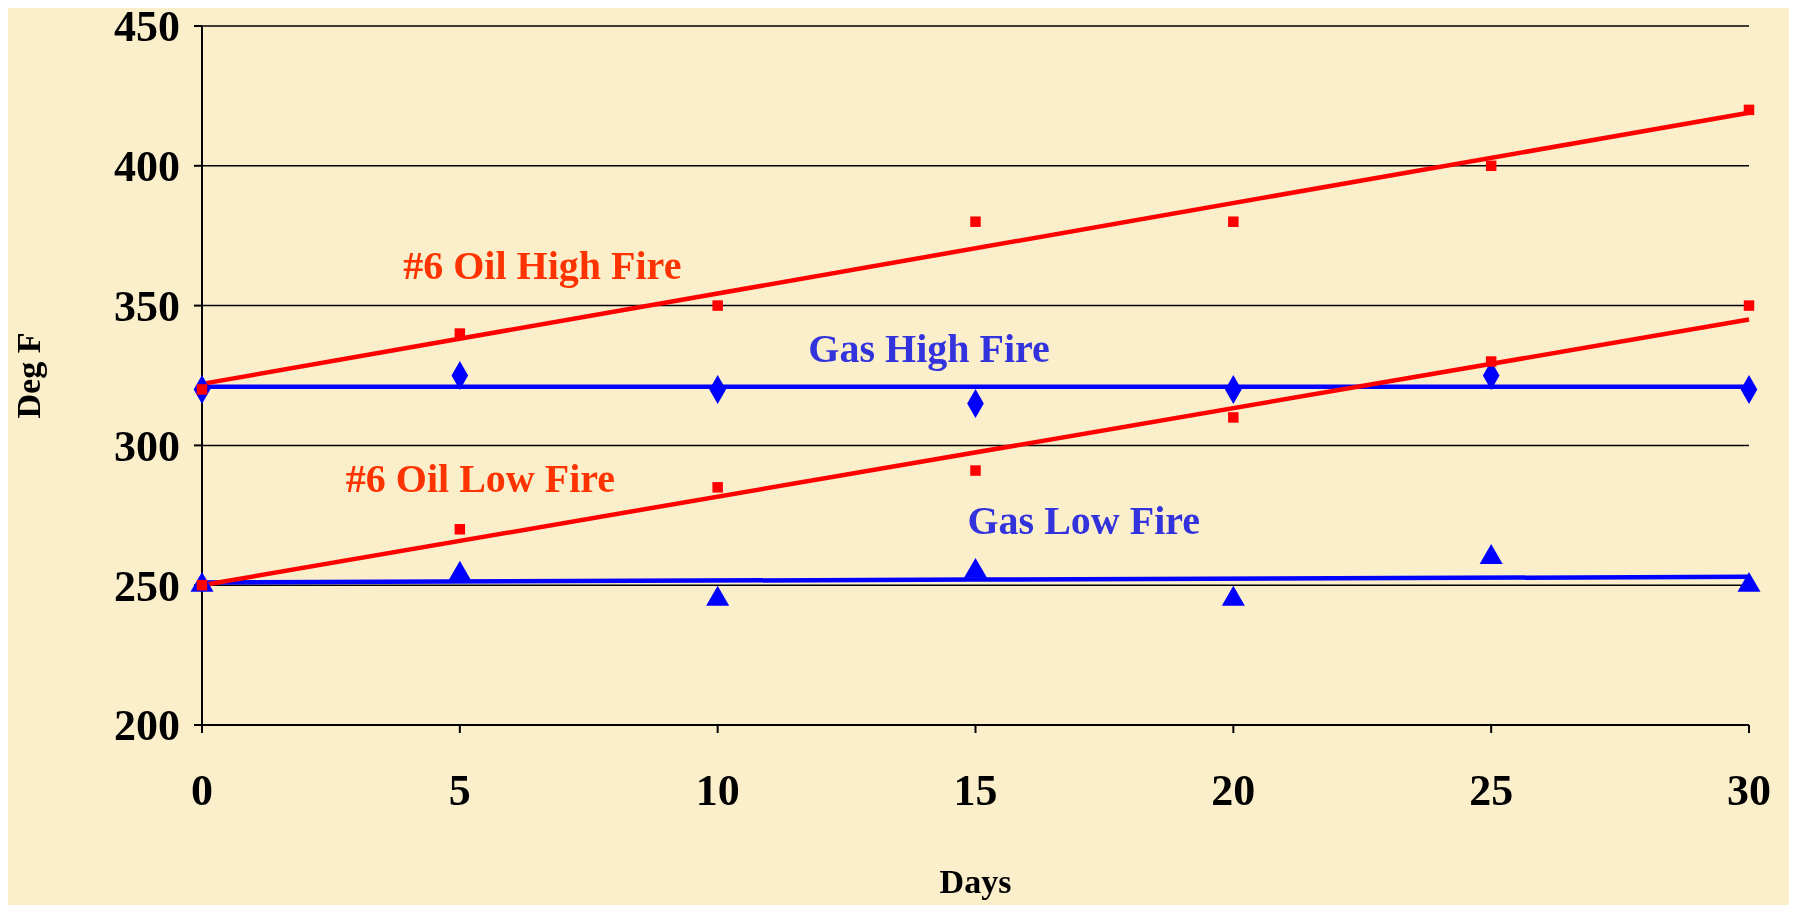  Describe the element at coordinates (147, 446) in the screenshot. I see `y-tick-label: 300` at that location.